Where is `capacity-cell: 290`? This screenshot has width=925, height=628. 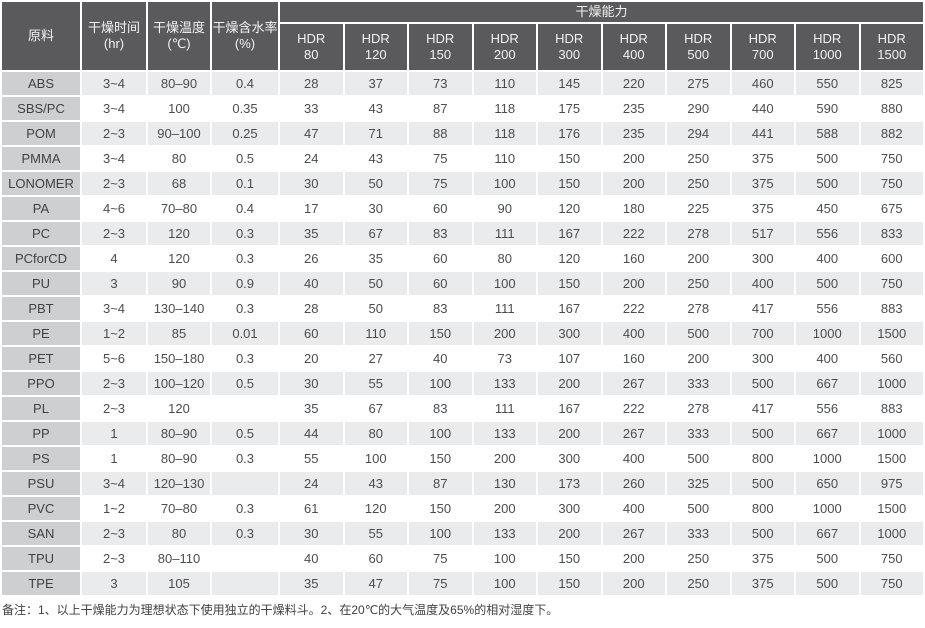 capacity-cell: 290 is located at coordinates (698, 108).